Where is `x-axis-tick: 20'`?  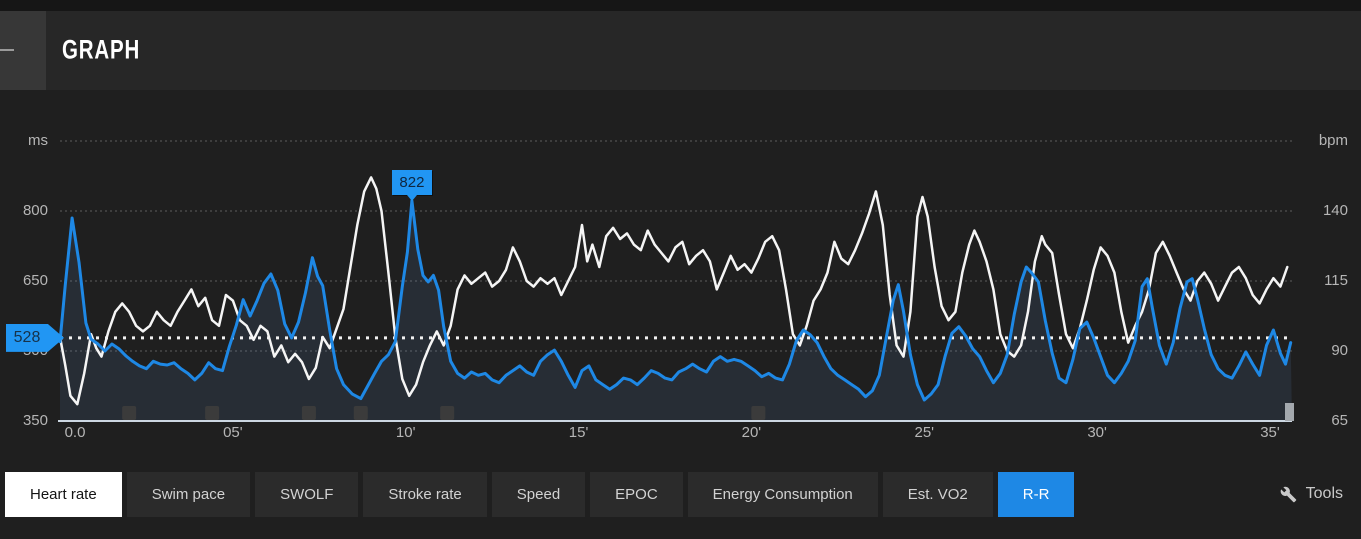 x-axis-tick: 20' is located at coordinates (751, 432).